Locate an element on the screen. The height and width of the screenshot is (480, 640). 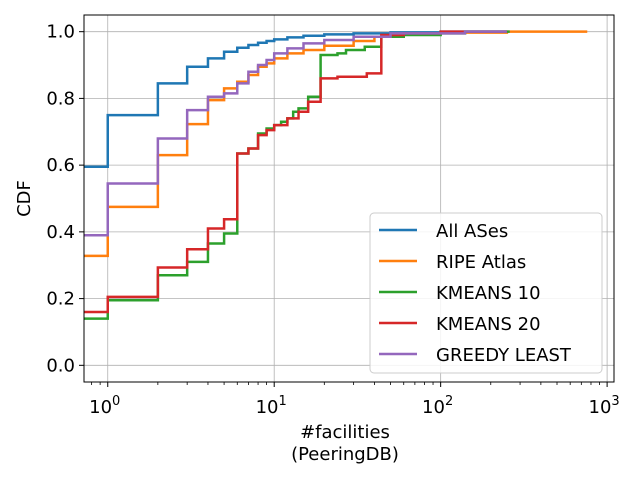
legend-box is located at coordinates (486, 293).